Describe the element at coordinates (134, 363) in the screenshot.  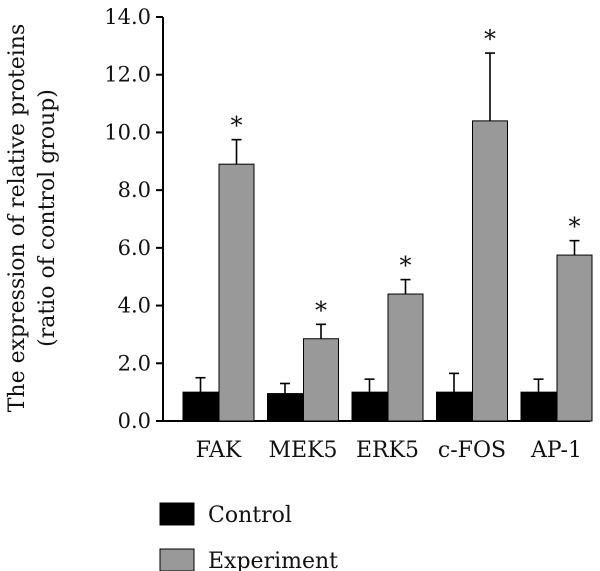
I see `y-tick-label: 2.0` at that location.